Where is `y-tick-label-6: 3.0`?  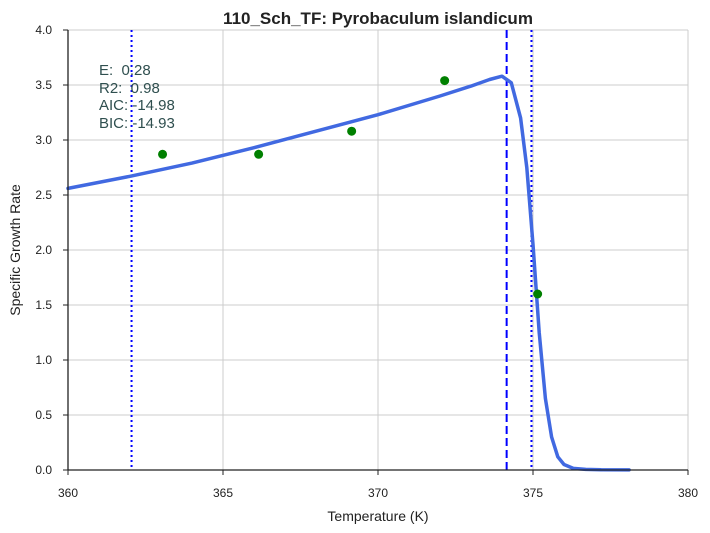 y-tick-label-6: 3.0 is located at coordinates (43, 140).